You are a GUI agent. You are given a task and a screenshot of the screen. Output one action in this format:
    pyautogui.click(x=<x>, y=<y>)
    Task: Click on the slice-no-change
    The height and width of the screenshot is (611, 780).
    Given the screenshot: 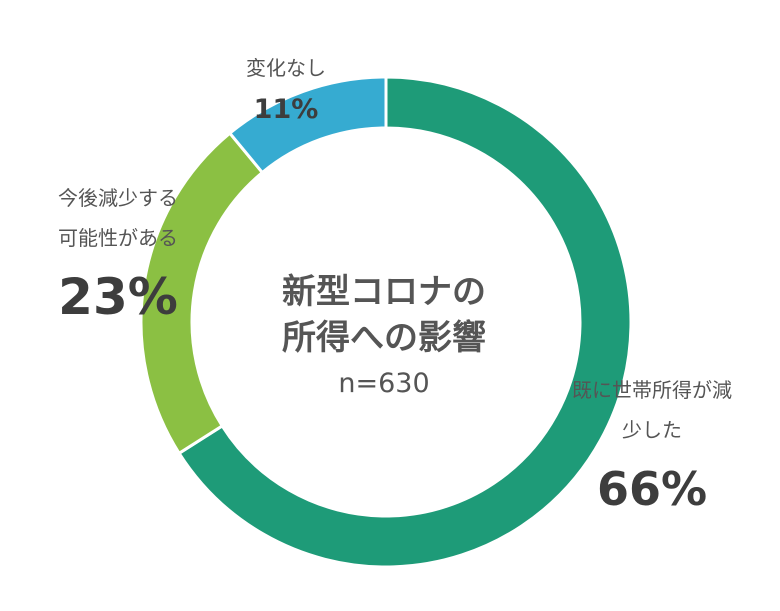 What is the action you would take?
    pyautogui.click(x=307, y=125)
    